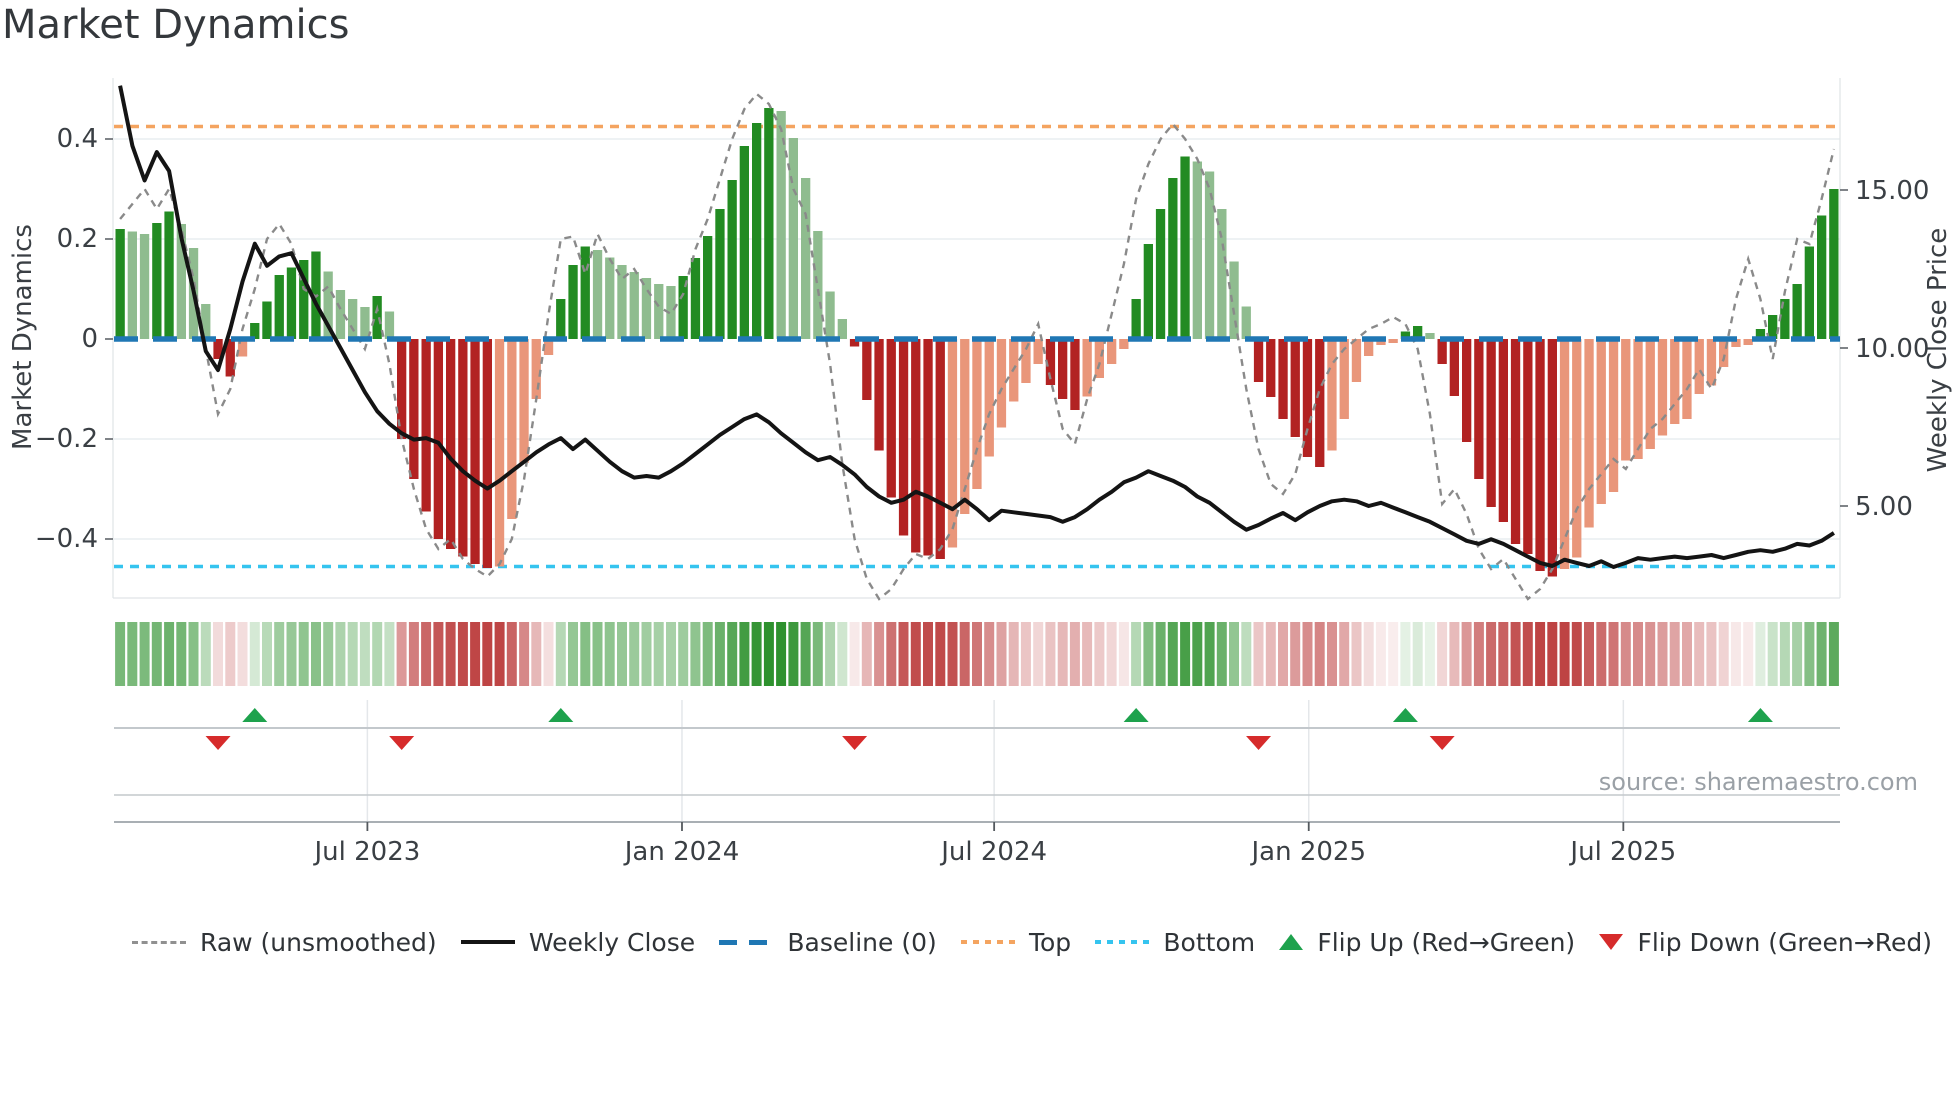 This screenshot has height=1102, width=1960. What do you see at coordinates (77, 139) in the screenshot?
I see `left-tick-label: 0.4` at bounding box center [77, 139].